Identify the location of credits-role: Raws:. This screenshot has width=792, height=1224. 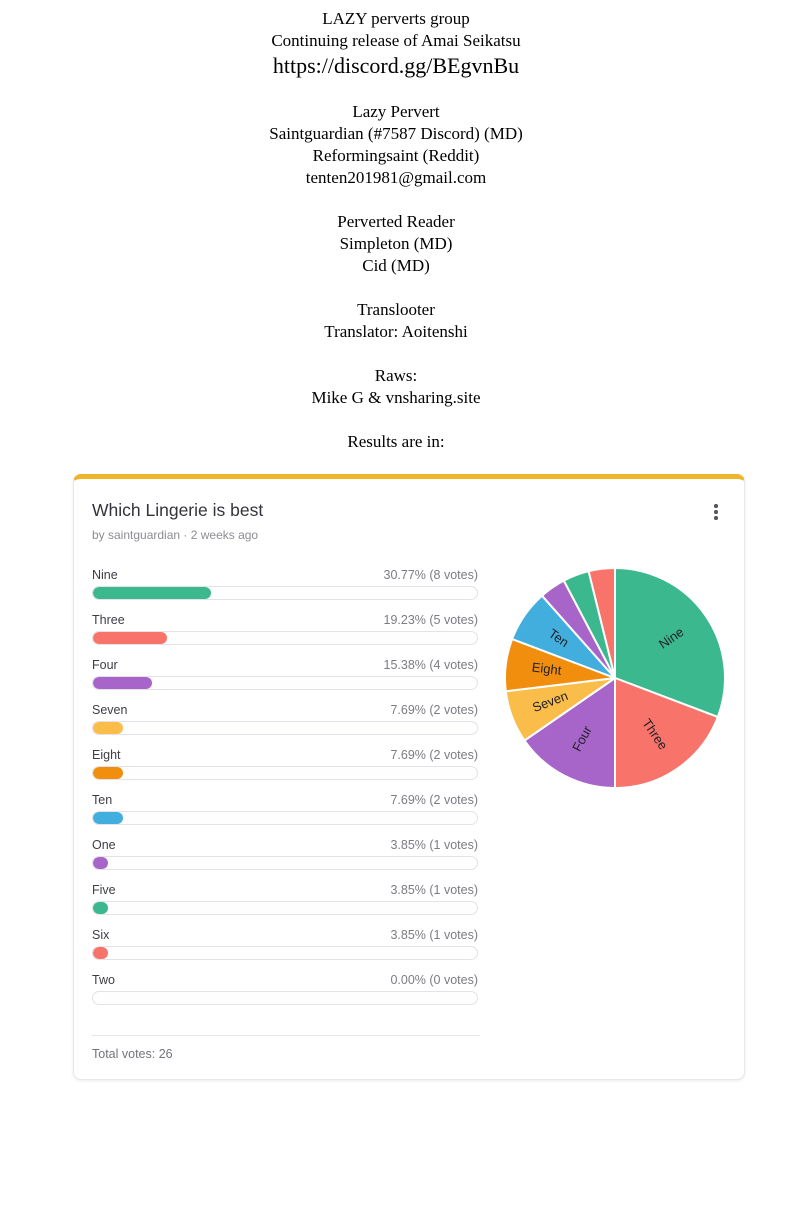
(396, 375).